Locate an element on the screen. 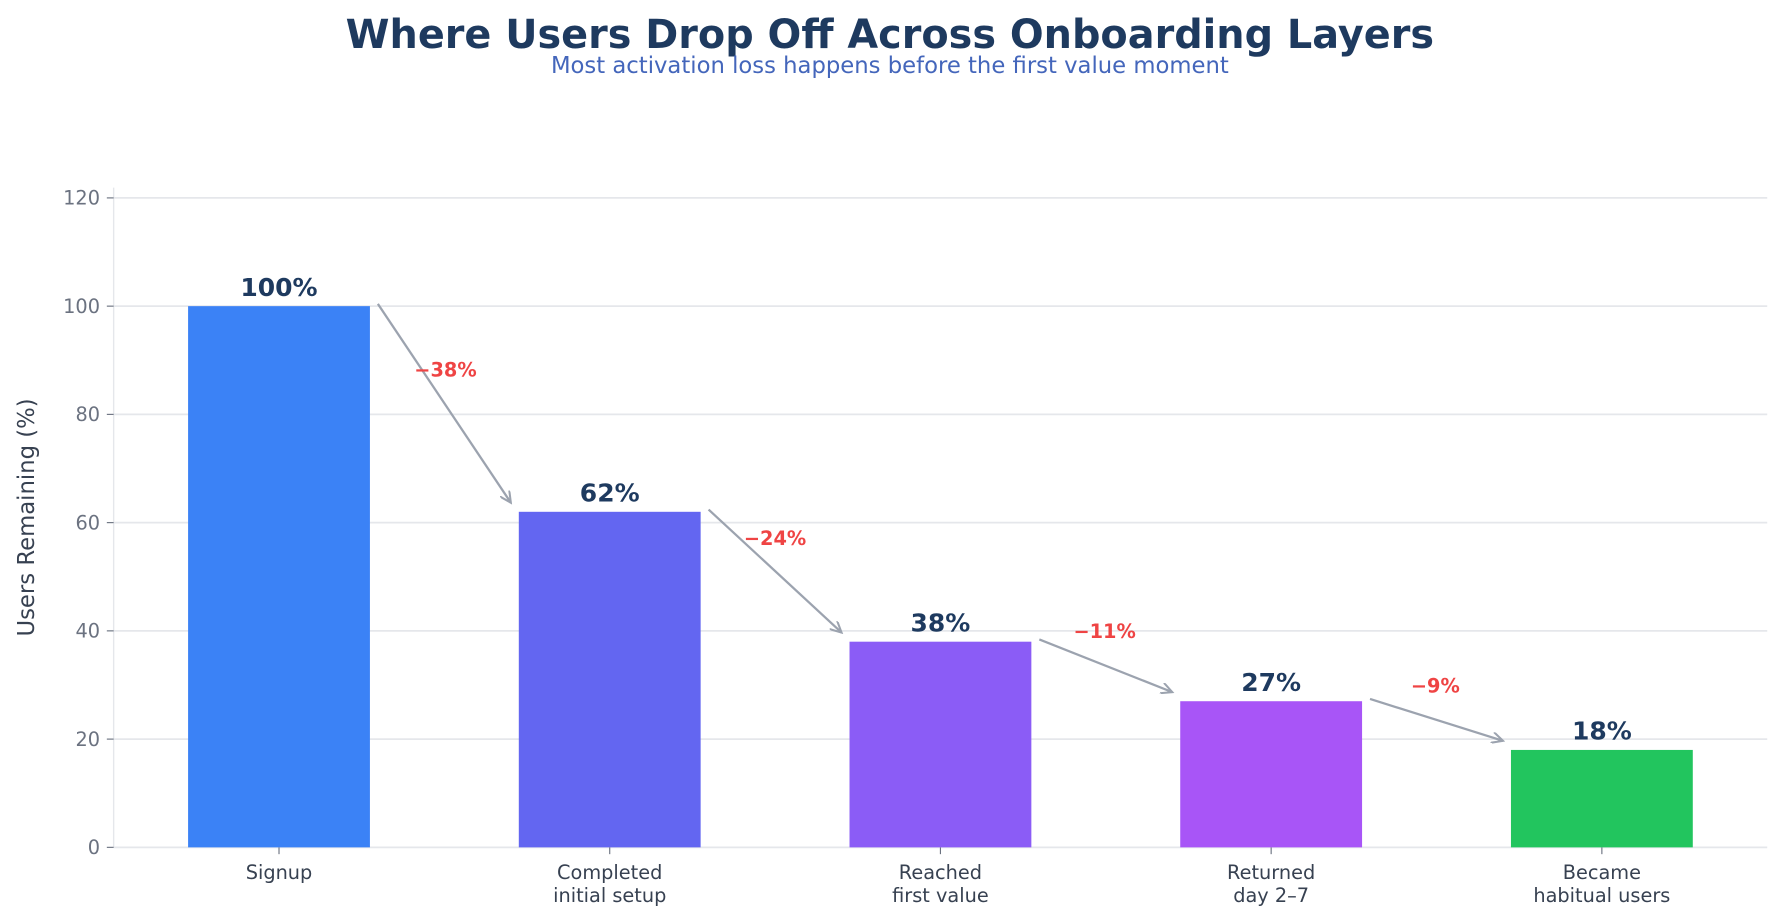 This screenshot has height=919, width=1782. y-tick-label: 20 is located at coordinates (87, 739).